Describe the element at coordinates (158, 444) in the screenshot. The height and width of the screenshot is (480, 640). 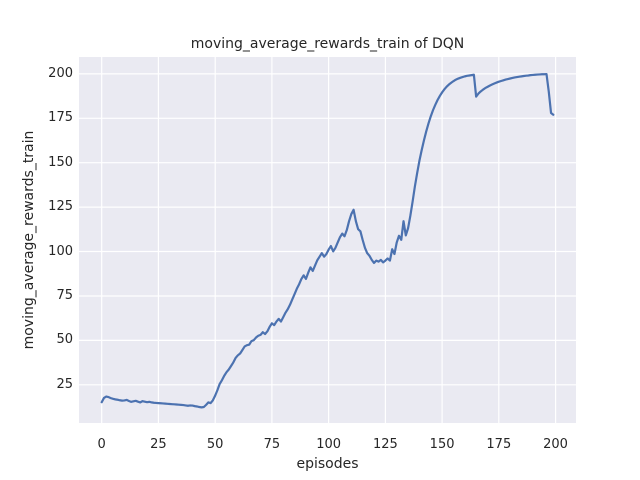
I see `x-tick-label: 25` at that location.